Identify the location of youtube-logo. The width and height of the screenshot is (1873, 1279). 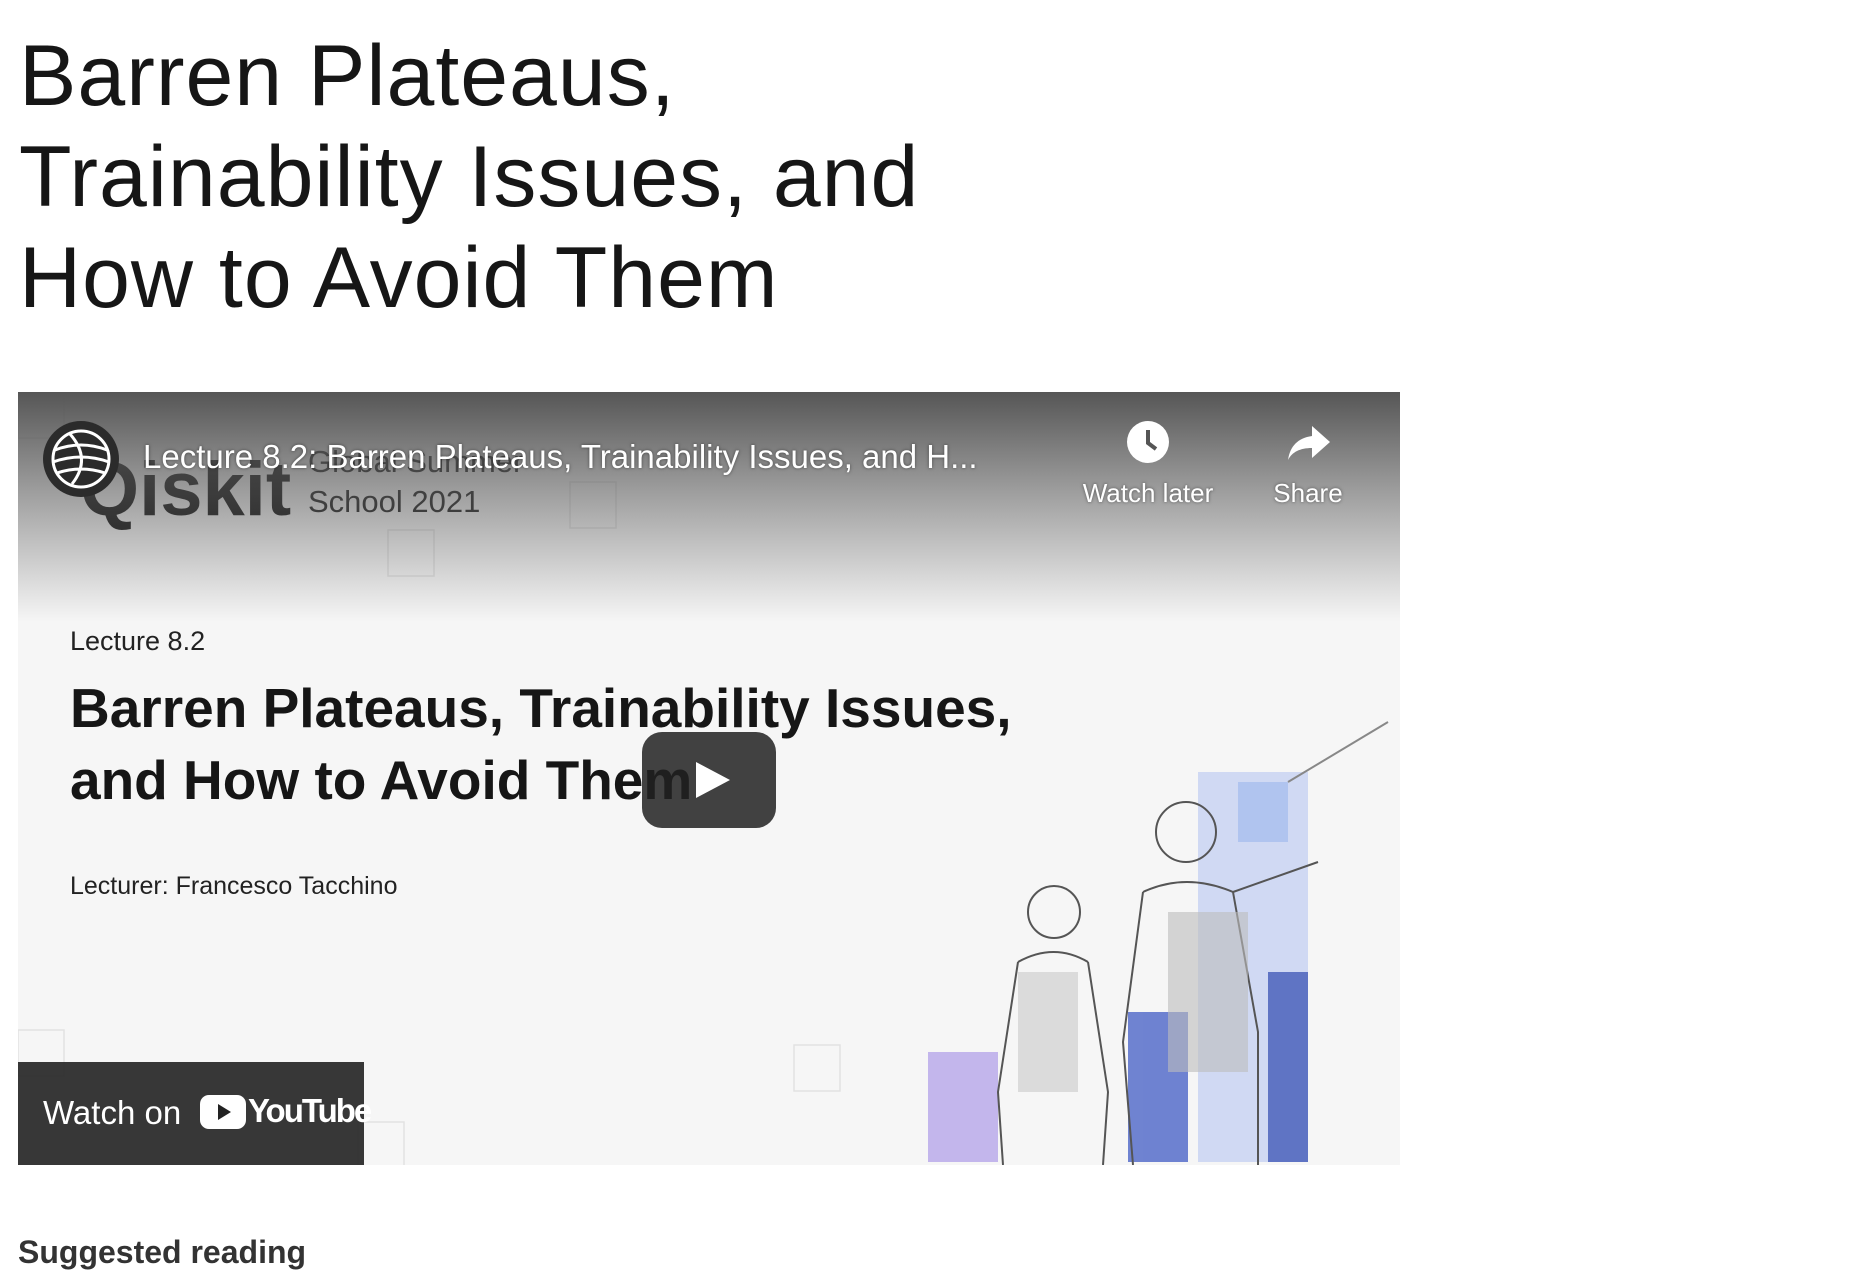
(223, 1112).